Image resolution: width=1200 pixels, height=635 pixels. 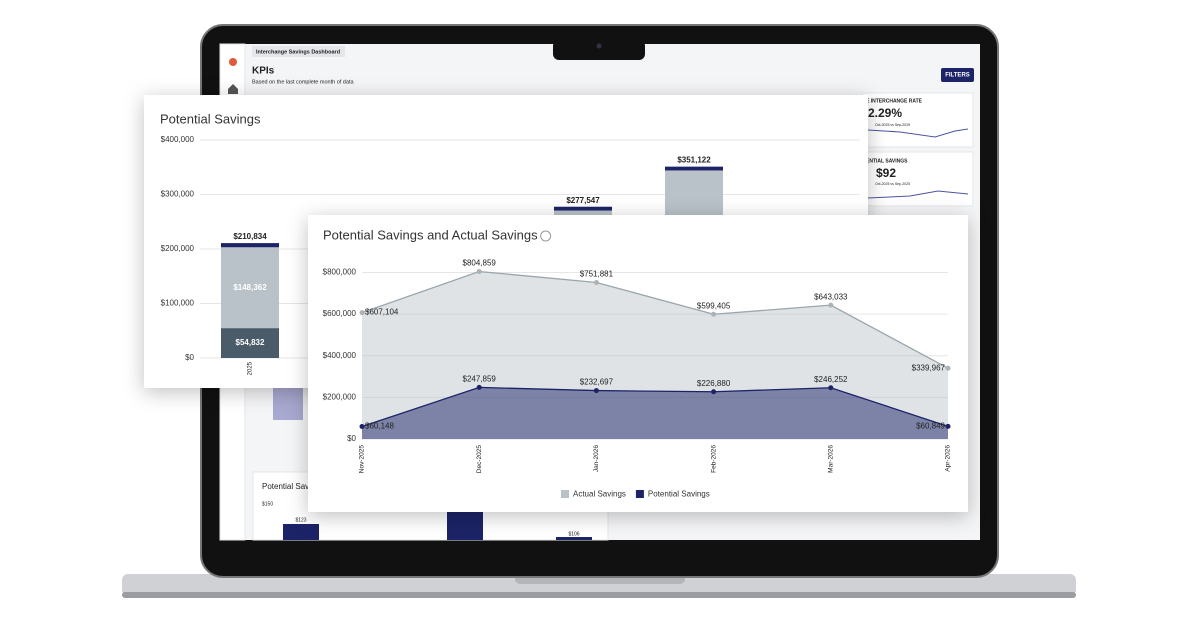 What do you see at coordinates (546, 236) in the screenshot?
I see `info-icon` at bounding box center [546, 236].